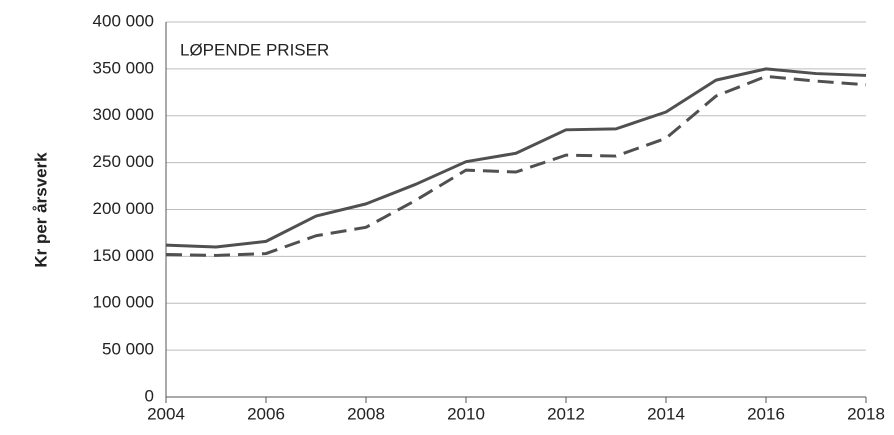 The image size is (894, 435). Describe the element at coordinates (40, 210) in the screenshot. I see `y-axis-label: Kr per årsverk` at that location.